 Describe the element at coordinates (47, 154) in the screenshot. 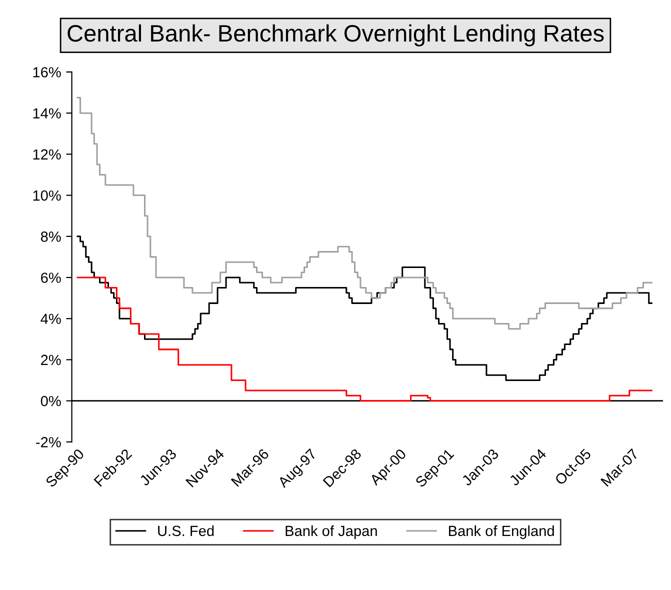

I see `y-tick-label: 12%` at that location.